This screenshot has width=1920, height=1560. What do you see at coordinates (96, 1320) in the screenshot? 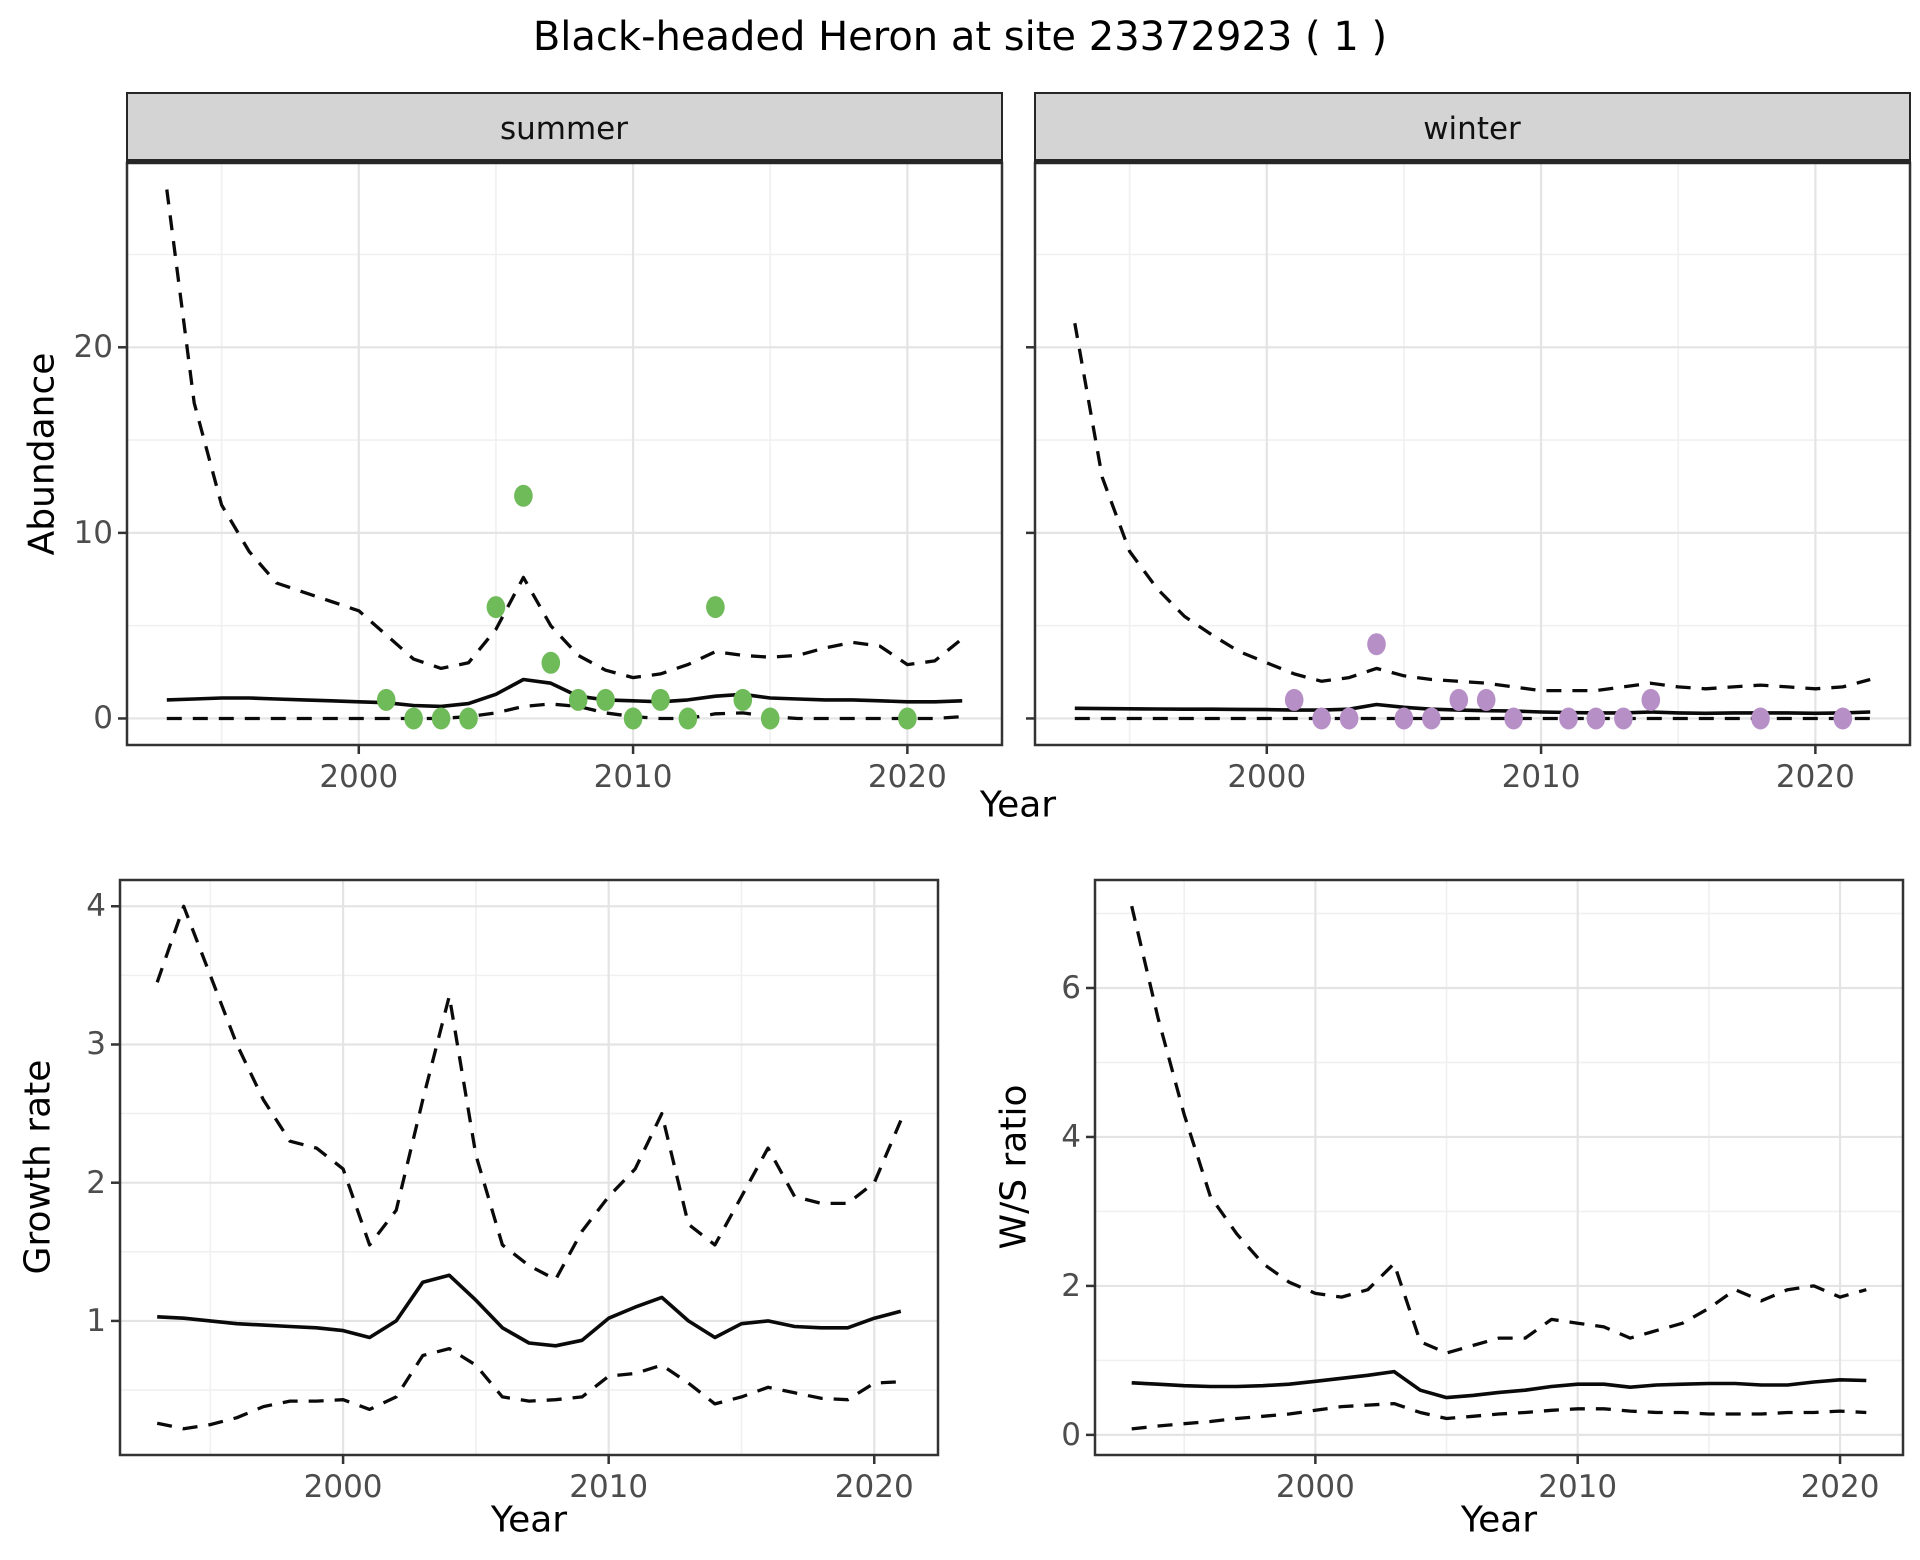
I see `y-tick-label: 1` at bounding box center [96, 1320].